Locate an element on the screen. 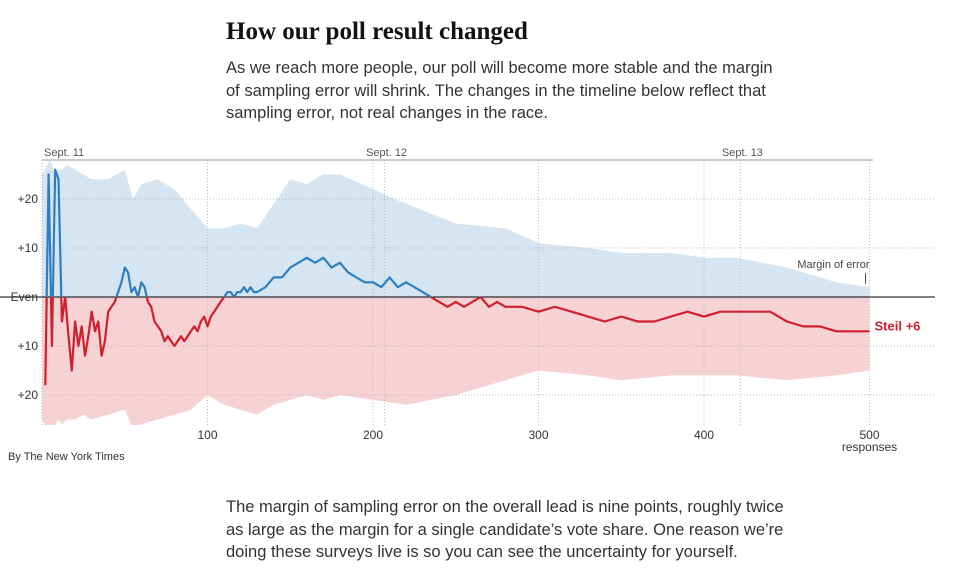 Image resolution: width=958 pixels, height=581 pixels. date-label: Sept. 12 is located at coordinates (386, 153).